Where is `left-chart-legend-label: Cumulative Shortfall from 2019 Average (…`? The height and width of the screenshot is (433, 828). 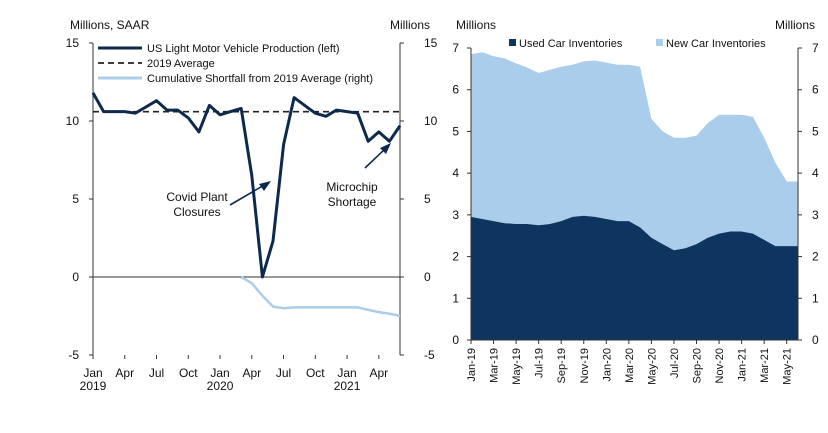 left-chart-legend-label: Cumulative Shortfall from 2019 Average (… is located at coordinates (260, 79).